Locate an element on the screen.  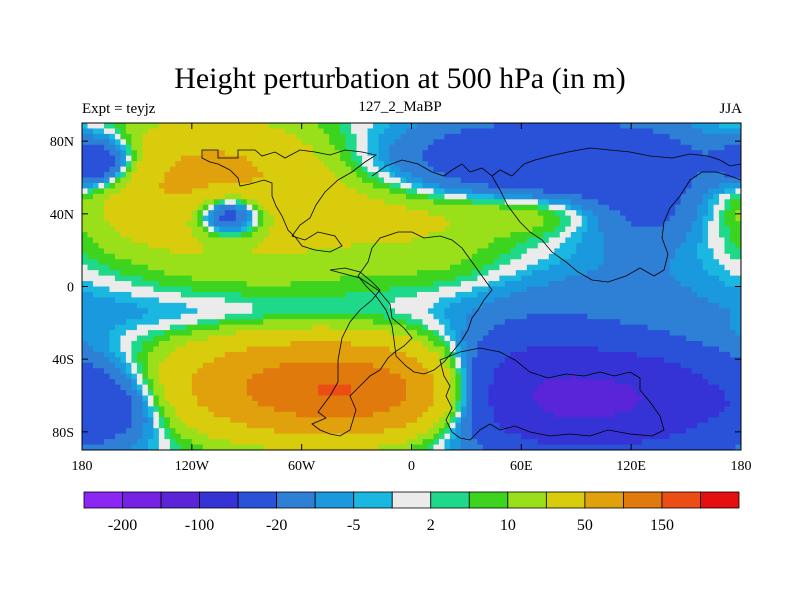
colorbar-swatch is located at coordinates (373, 500).